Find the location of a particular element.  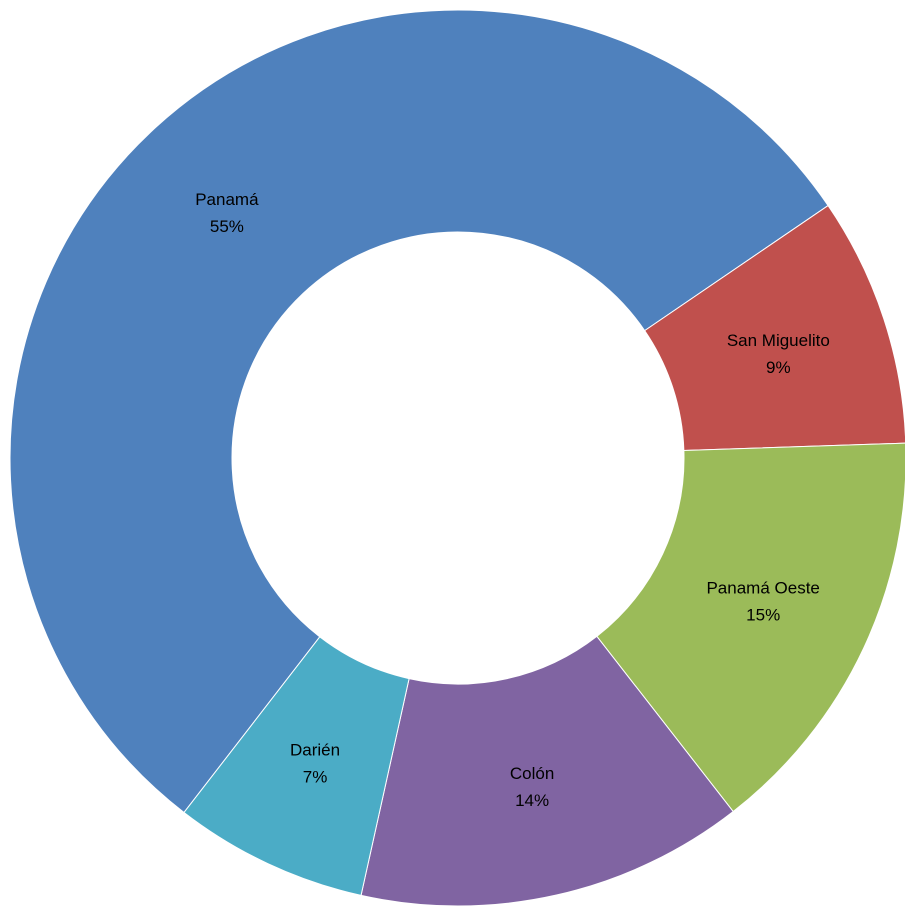

segment-value-label: 14% is located at coordinates (532, 800).